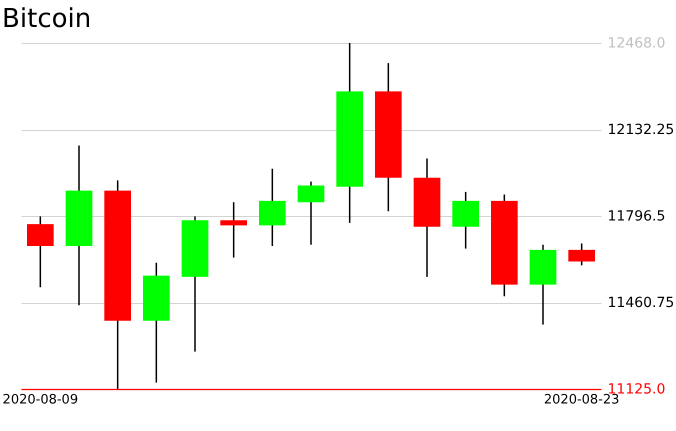 Image resolution: width=676 pixels, height=431 pixels. Describe the element at coordinates (40, 400) in the screenshot. I see `x-tick-label: 2020-08-09` at that location.